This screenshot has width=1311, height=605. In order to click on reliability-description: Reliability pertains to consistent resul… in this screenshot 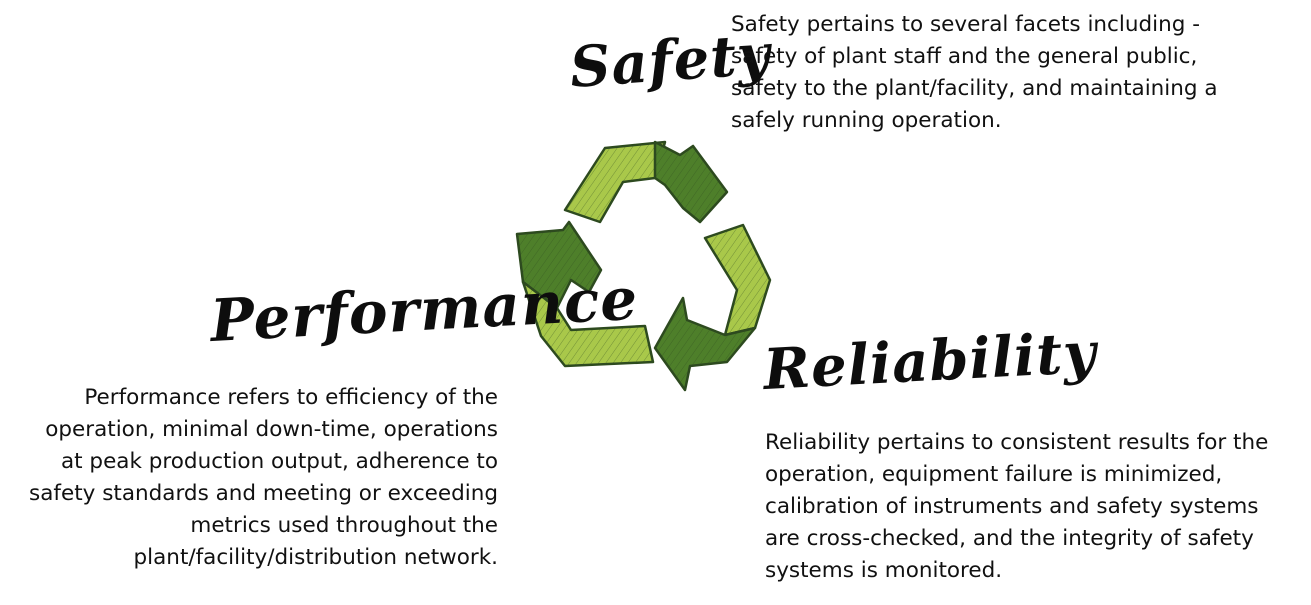, I will do `click(1016, 507)`.